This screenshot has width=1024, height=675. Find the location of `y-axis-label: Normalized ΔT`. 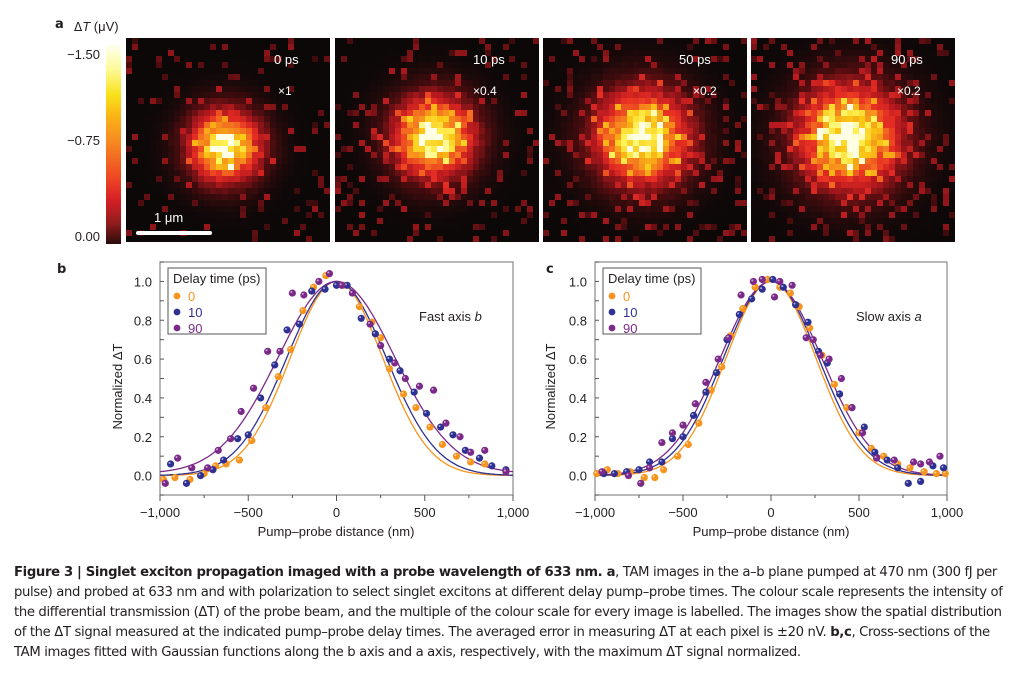

y-axis-label: Normalized ΔT is located at coordinates (117, 386).